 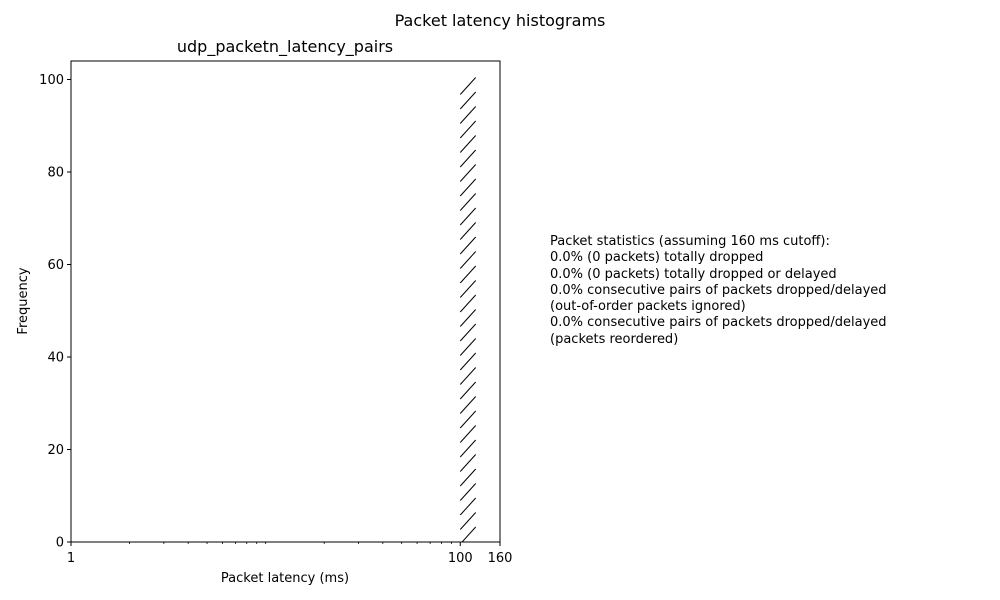 I want to click on x-axis-label: Packet latency (ms), so click(x=285, y=578).